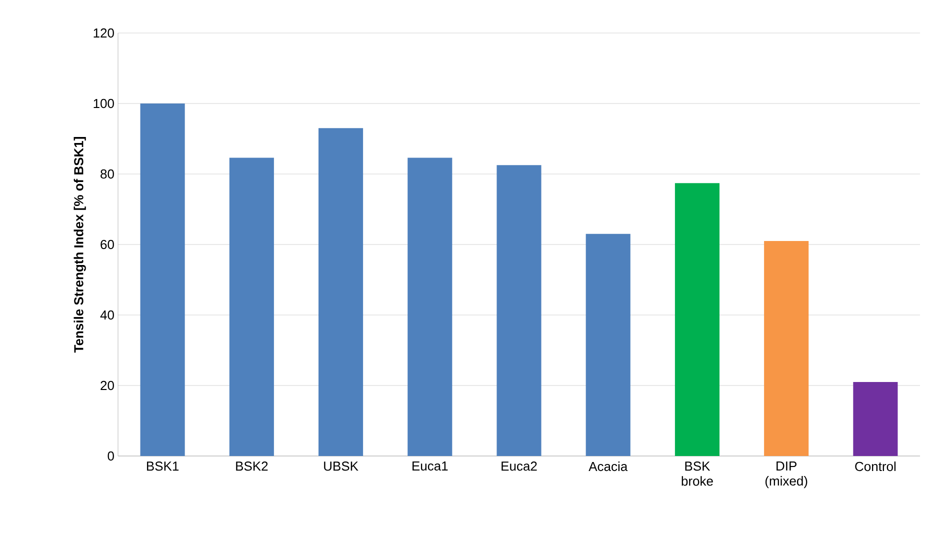 This screenshot has height=534, width=934. I want to click on x-tick-label: UBSK, so click(341, 466).